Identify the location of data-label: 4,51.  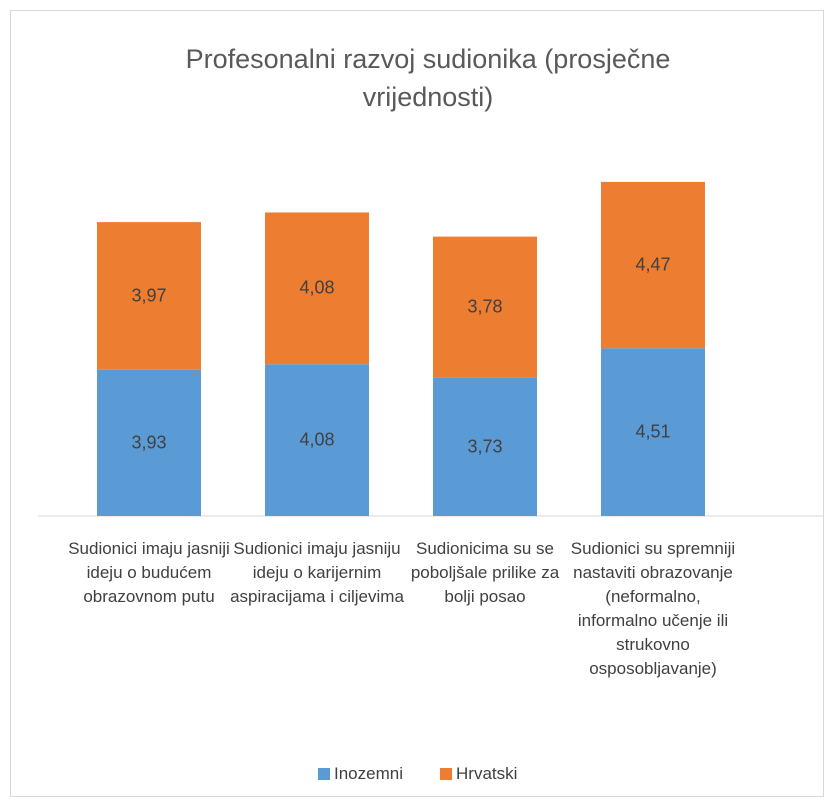
(653, 431).